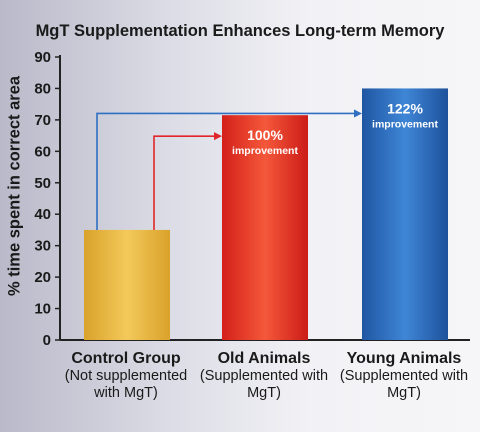 Image resolution: width=480 pixels, height=432 pixels. Describe the element at coordinates (127, 284) in the screenshot. I see `bar-control-group` at that location.